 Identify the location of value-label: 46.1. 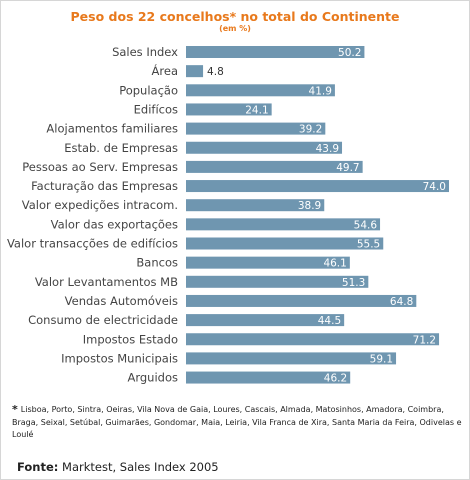
(334, 264).